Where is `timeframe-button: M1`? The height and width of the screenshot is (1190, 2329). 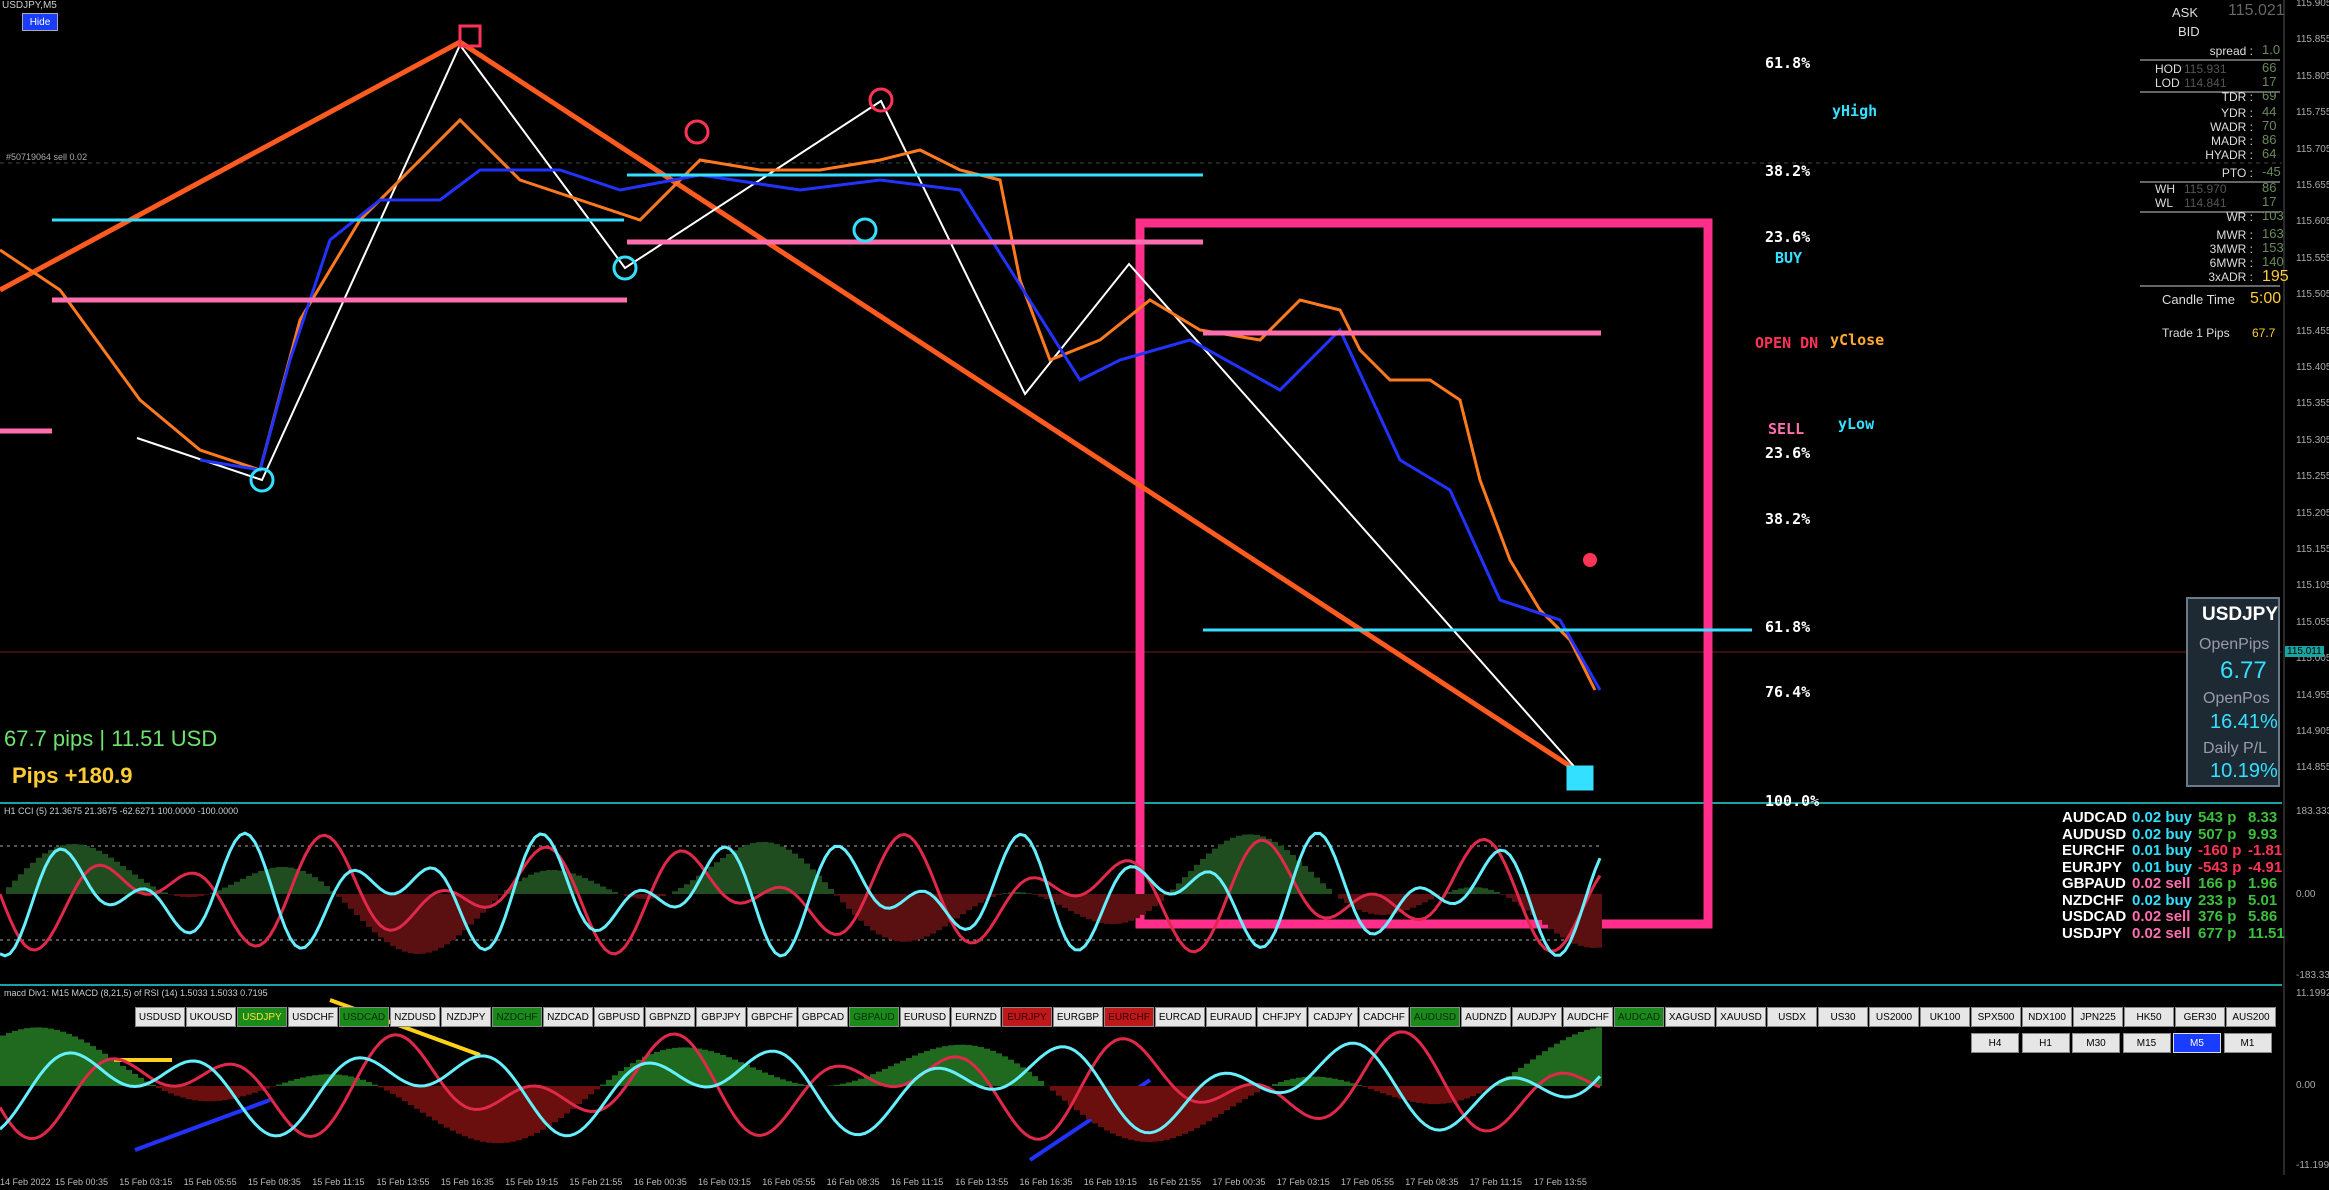 timeframe-button: M1 is located at coordinates (2247, 1043).